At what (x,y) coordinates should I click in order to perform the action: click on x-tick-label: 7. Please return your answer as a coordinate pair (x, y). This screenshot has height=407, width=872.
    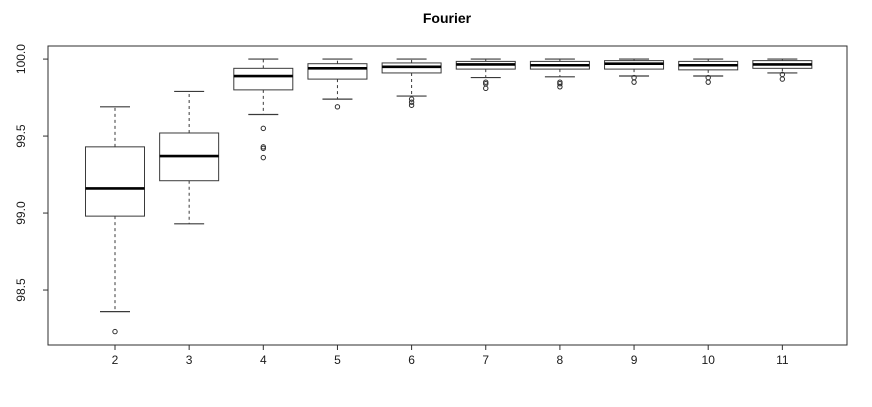
    Looking at the image, I should click on (485, 360).